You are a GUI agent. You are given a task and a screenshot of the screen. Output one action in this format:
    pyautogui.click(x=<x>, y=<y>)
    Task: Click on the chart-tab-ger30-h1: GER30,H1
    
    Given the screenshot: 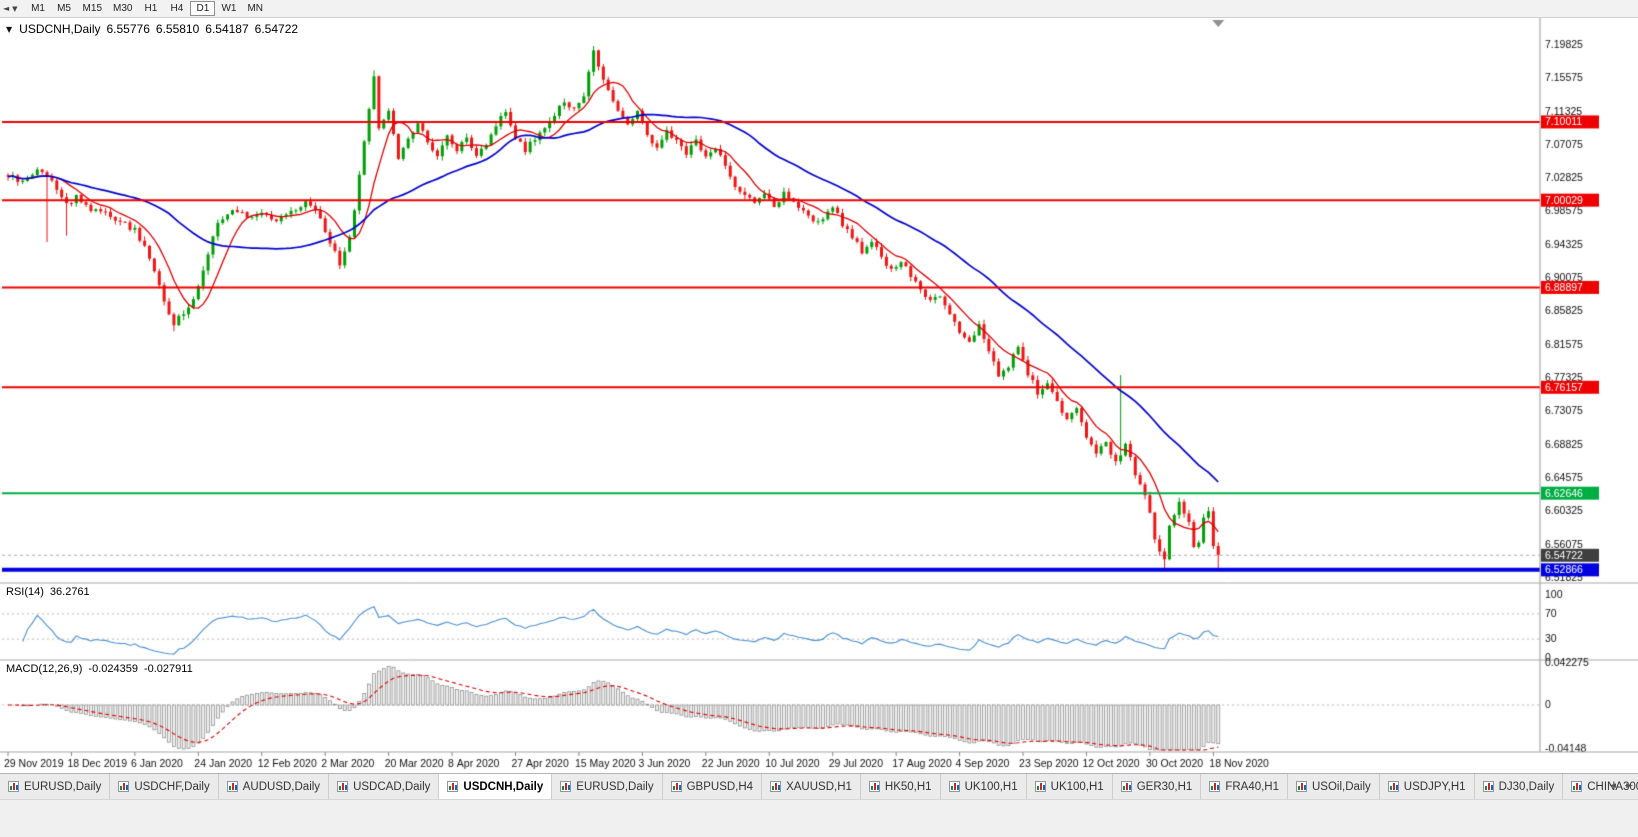 What is the action you would take?
    pyautogui.click(x=1157, y=786)
    